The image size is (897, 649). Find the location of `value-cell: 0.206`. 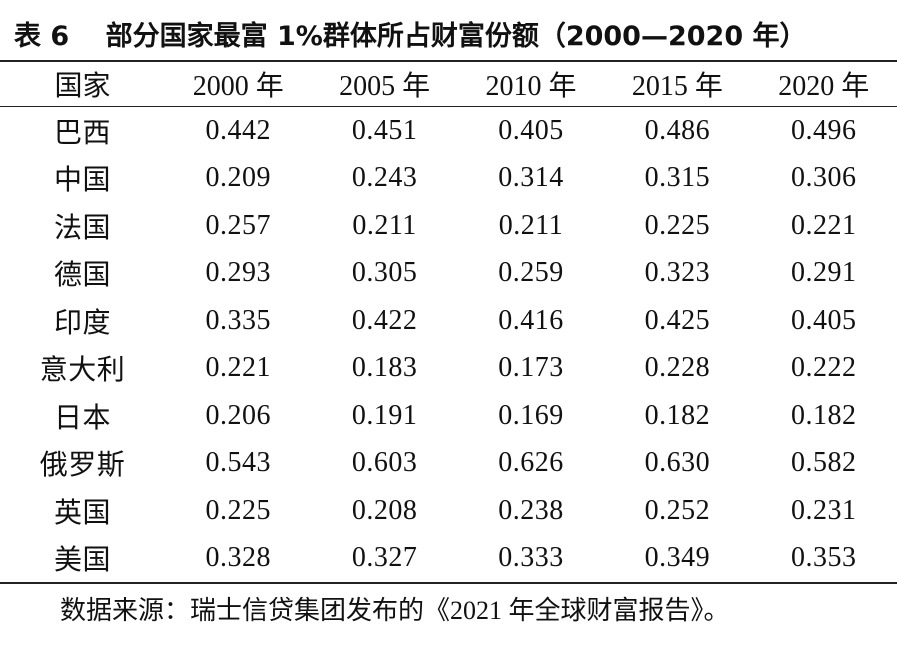

value-cell: 0.206 is located at coordinates (238, 415).